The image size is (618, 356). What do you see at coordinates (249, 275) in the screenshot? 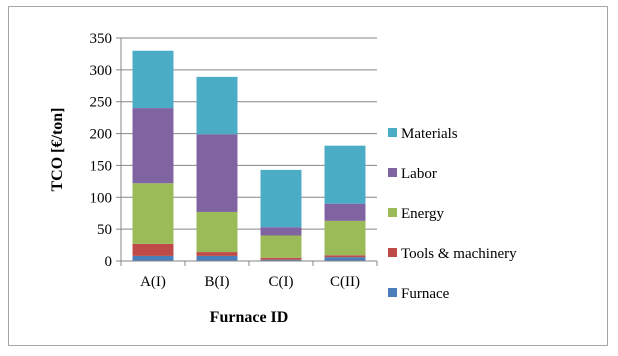
I see `x-axis-ticks: A(I) B(I) C(I) C(II)` at bounding box center [249, 275].